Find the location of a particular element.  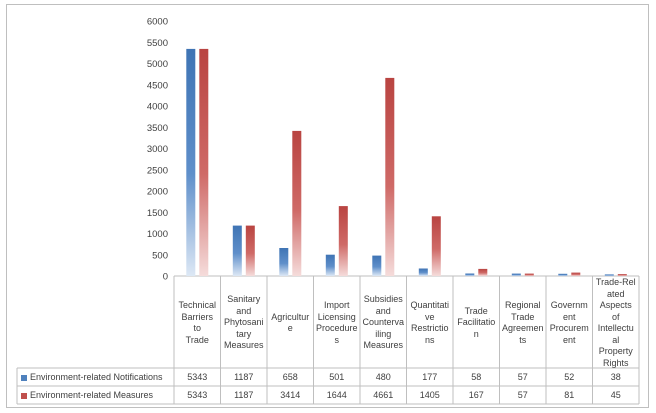

table-value-cell: 38 is located at coordinates (615, 377).